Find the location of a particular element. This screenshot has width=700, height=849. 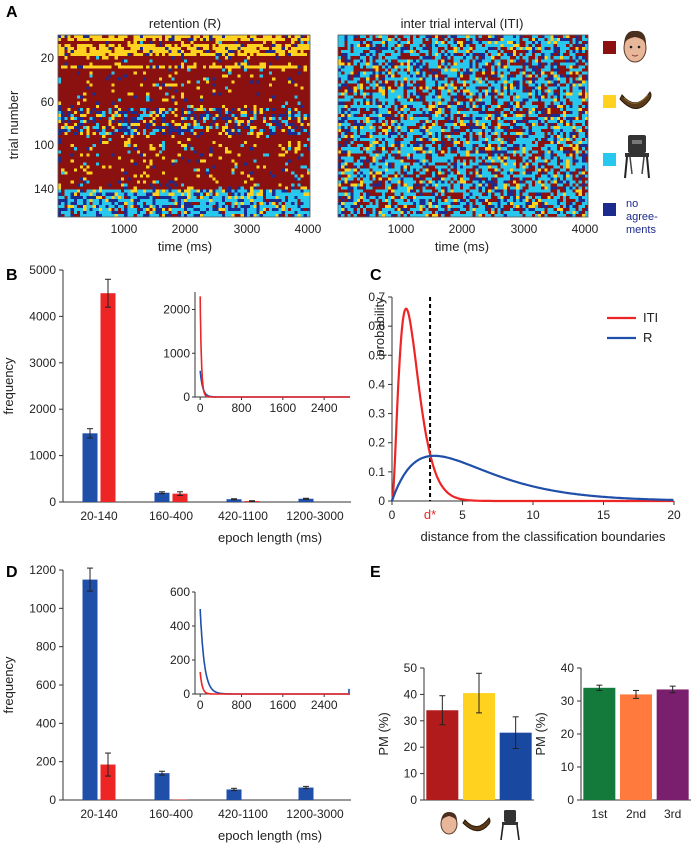

heatmap-iti is located at coordinates (463, 126).